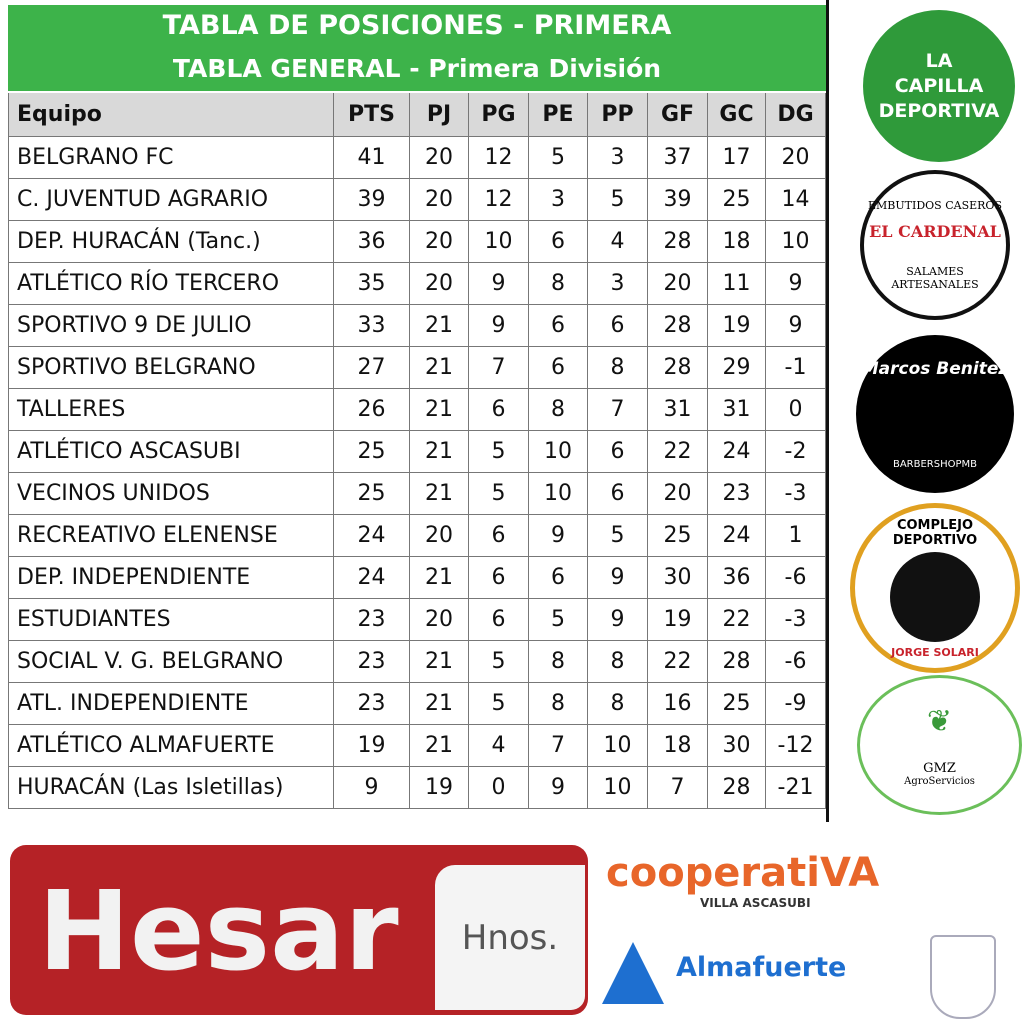 Image resolution: width=1024 pixels, height=1024 pixels. Describe the element at coordinates (372, 284) in the screenshot. I see `stat-cell: 35` at that location.